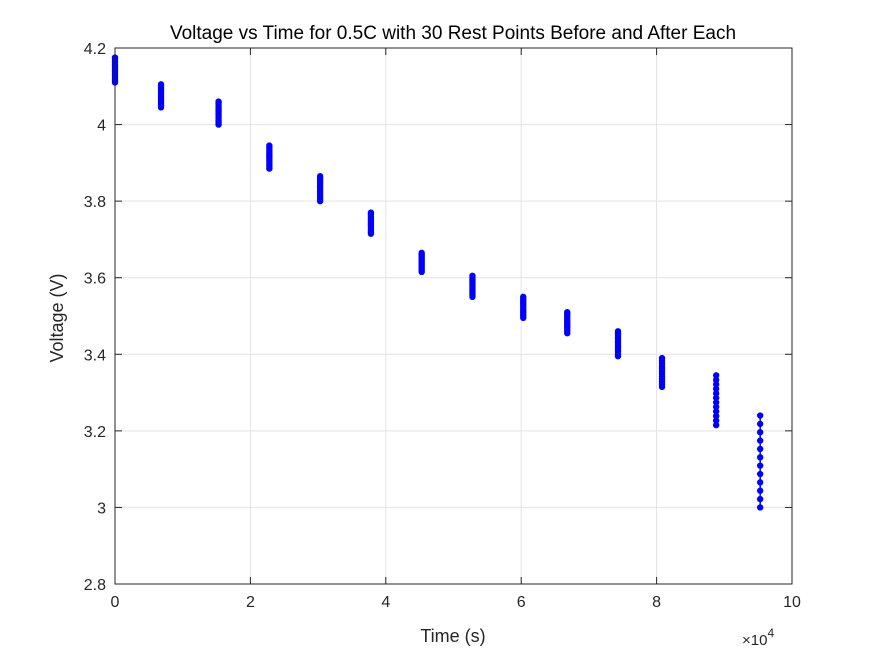  Describe the element at coordinates (656, 602) in the screenshot. I see `x-tick-label: 8` at that location.